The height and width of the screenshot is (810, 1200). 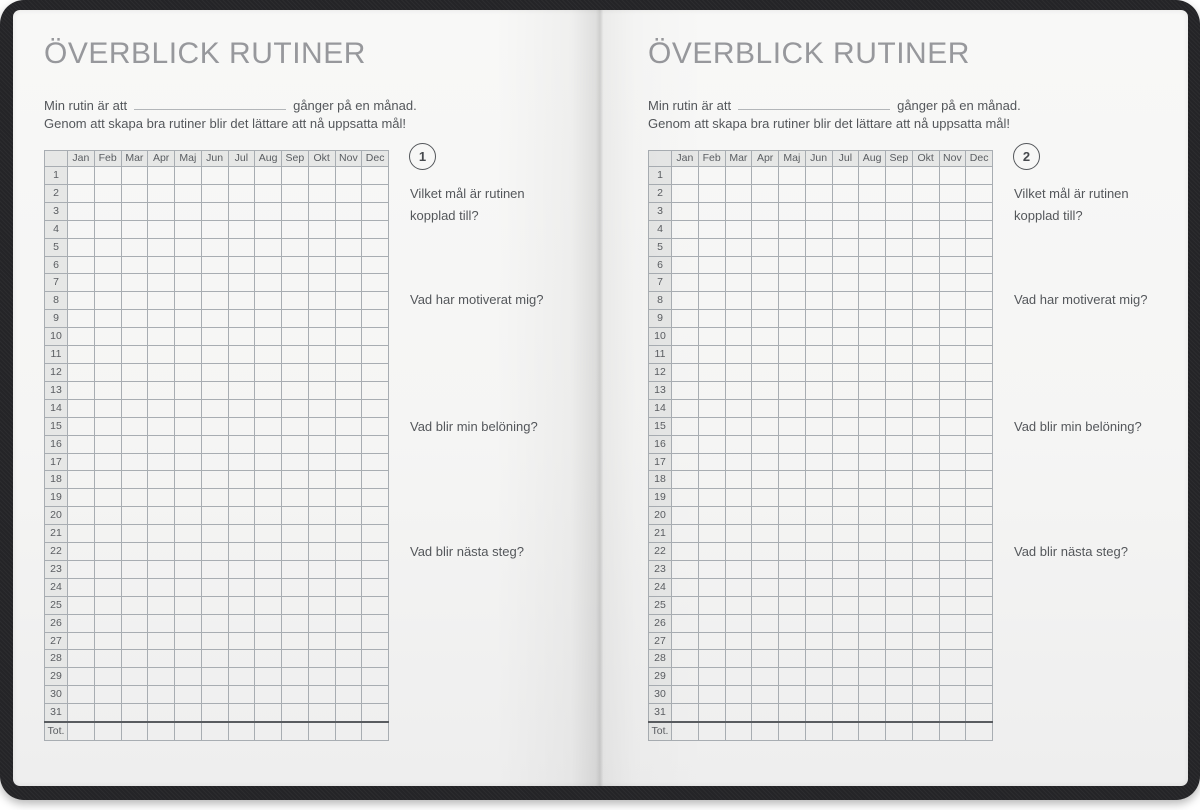 I want to click on day-label: 15, so click(x=660, y=426).